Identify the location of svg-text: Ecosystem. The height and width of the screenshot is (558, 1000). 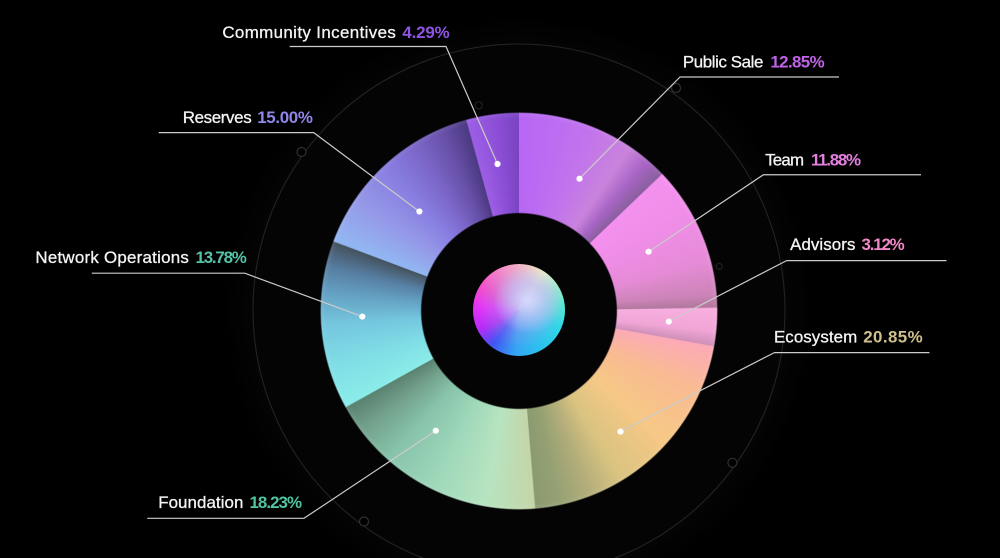
(815, 337).